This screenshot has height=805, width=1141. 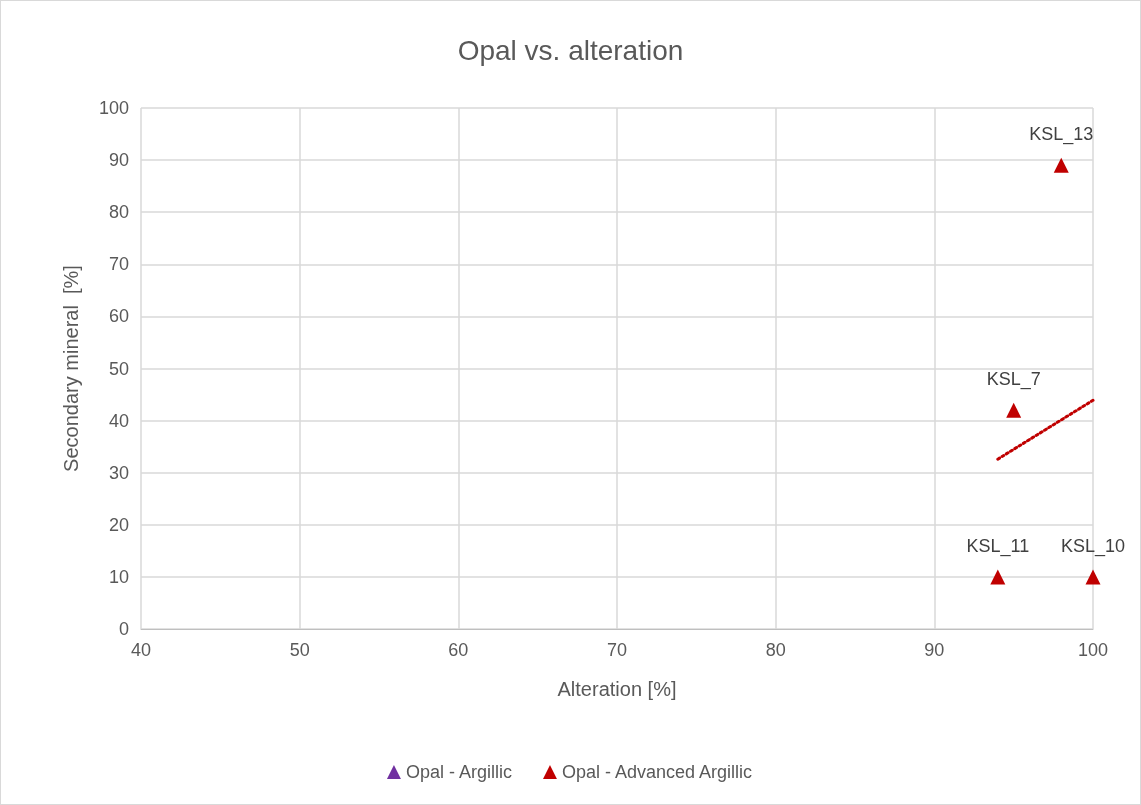 What do you see at coordinates (118, 524) in the screenshot?
I see `y-tick-label: 20` at bounding box center [118, 524].